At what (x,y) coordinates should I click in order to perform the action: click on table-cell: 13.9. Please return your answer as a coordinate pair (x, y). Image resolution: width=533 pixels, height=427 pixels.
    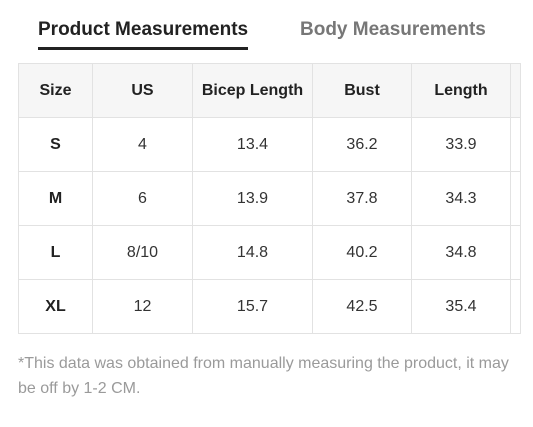
    Looking at the image, I should click on (252, 198).